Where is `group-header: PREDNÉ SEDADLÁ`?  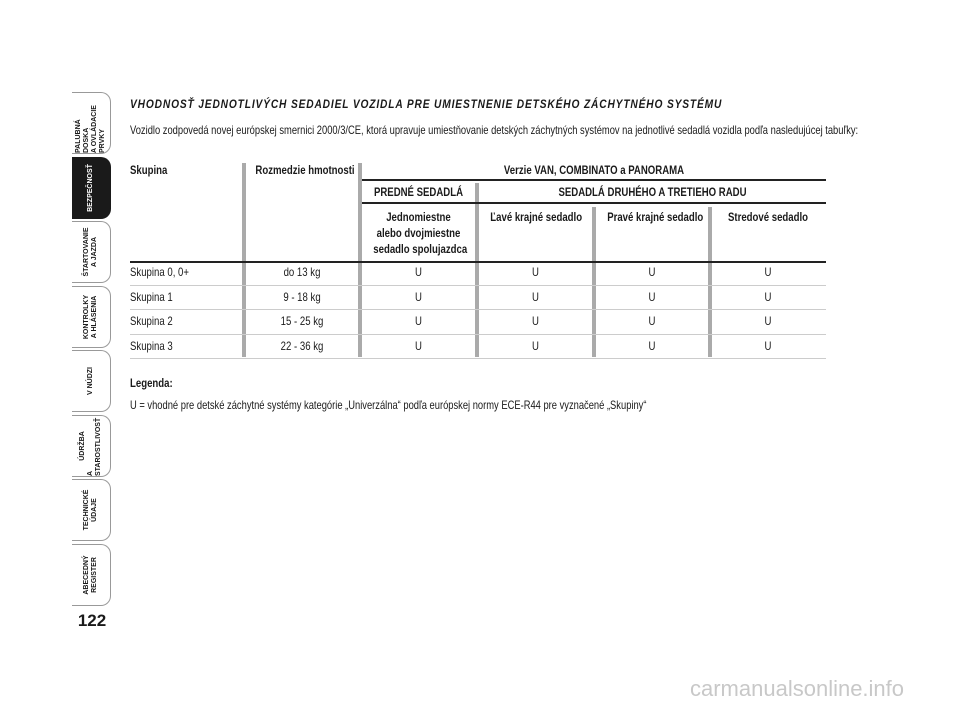
group-header: PREDNÉ SEDADLÁ is located at coordinates (418, 192).